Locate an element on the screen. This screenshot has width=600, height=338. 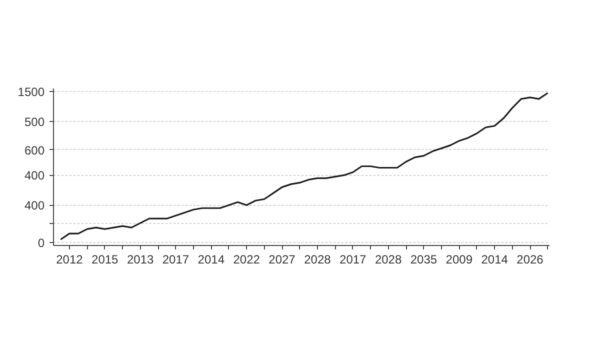
x-tick-label: 2026 is located at coordinates (530, 259).